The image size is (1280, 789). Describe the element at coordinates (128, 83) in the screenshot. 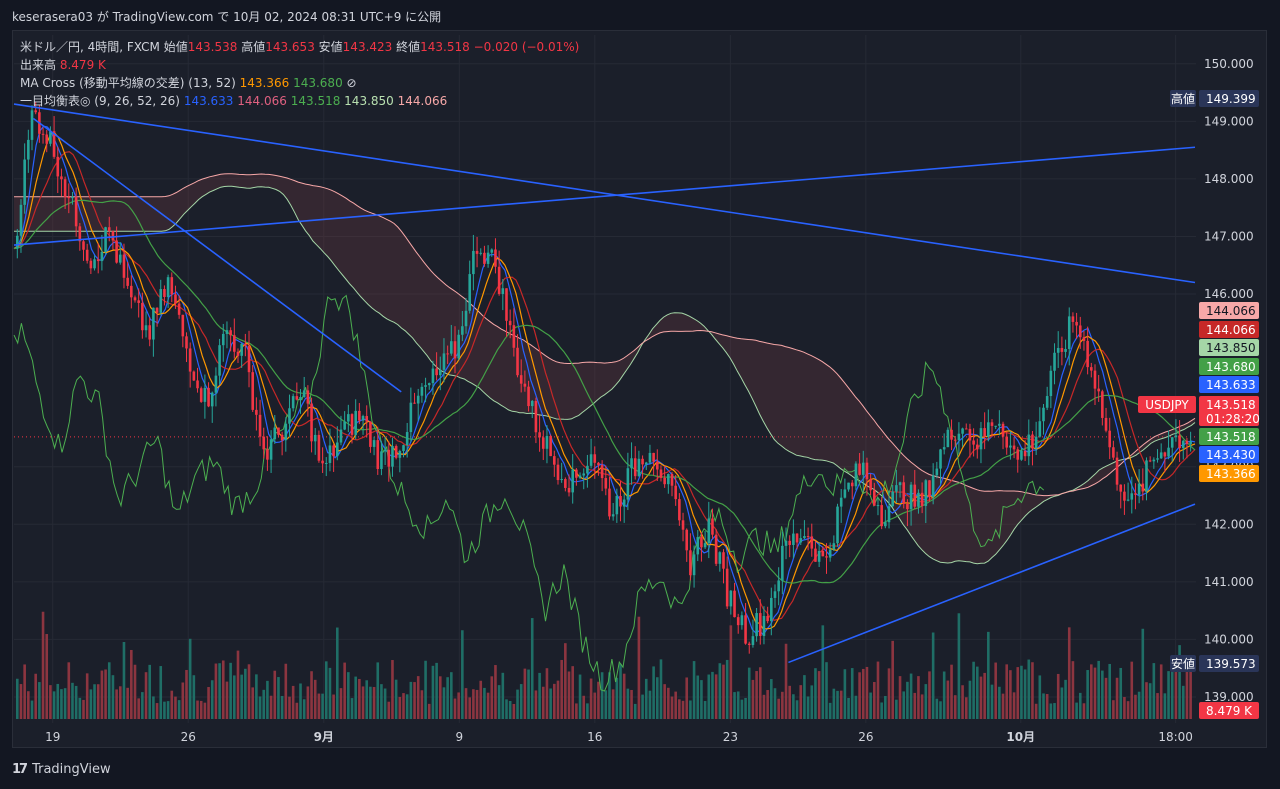

I see `ma-cross-label: MA Cross (移動平均線の交差) (13, 52)` at that location.